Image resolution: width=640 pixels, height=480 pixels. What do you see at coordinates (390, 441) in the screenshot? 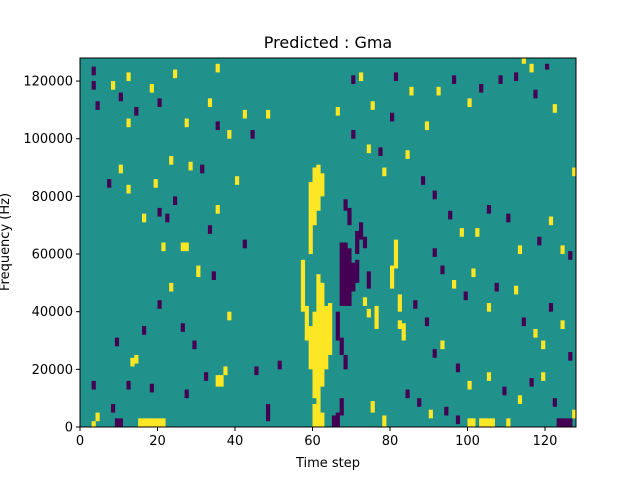
I see `x-tick-label: 80` at bounding box center [390, 441].